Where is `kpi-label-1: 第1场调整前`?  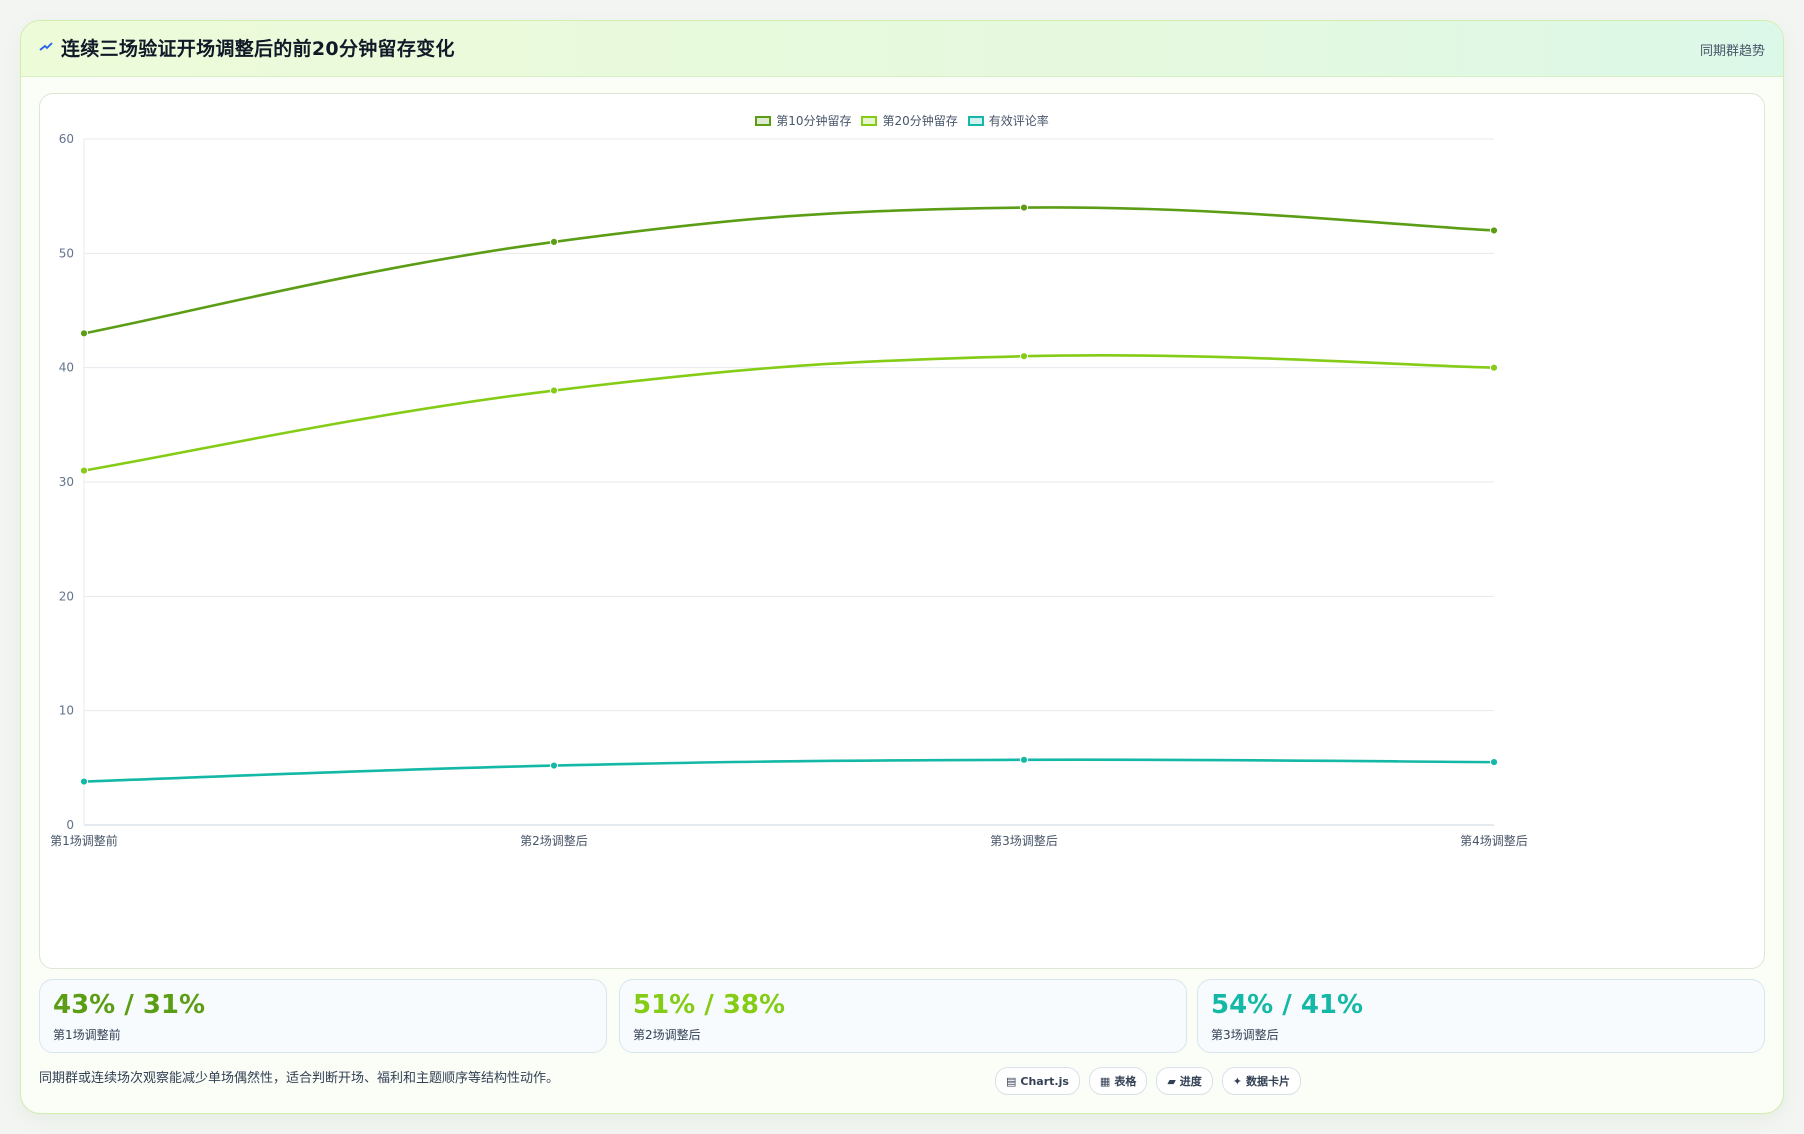
kpi-label-1: 第1场调整前 is located at coordinates (87, 1035).